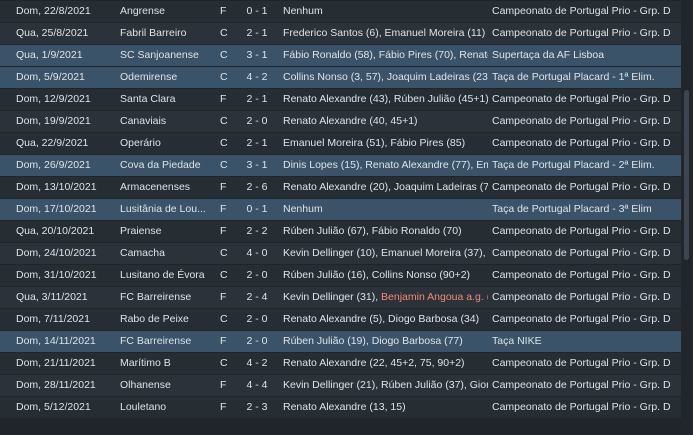  I want to click on match-score: 4 - 4, so click(257, 385).